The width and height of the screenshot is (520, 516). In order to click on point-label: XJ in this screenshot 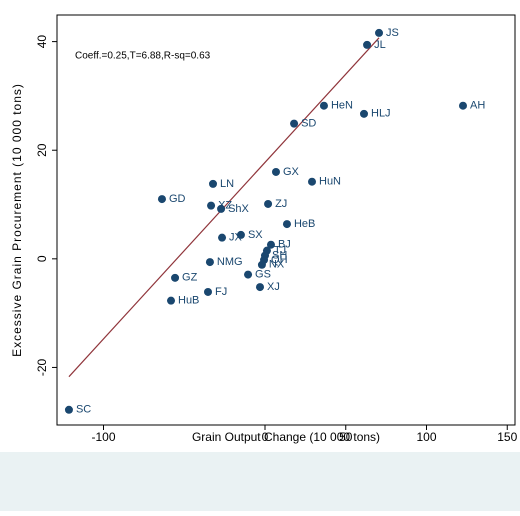, I will do `click(273, 287)`.